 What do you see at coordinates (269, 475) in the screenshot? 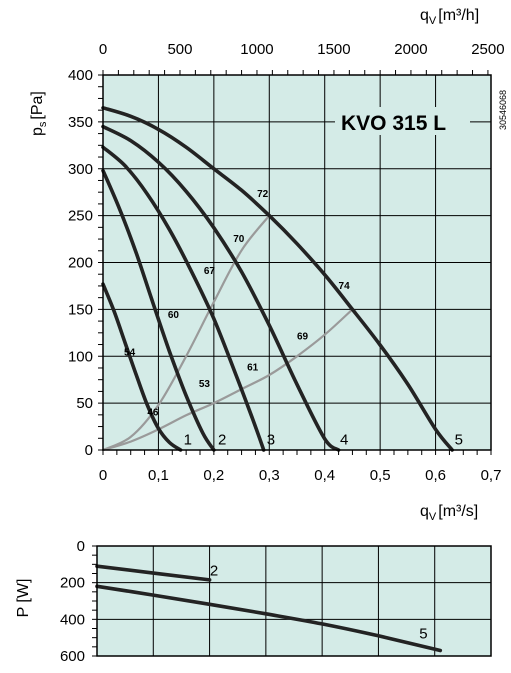
I see `x-tick-label: 0,3` at bounding box center [269, 475].